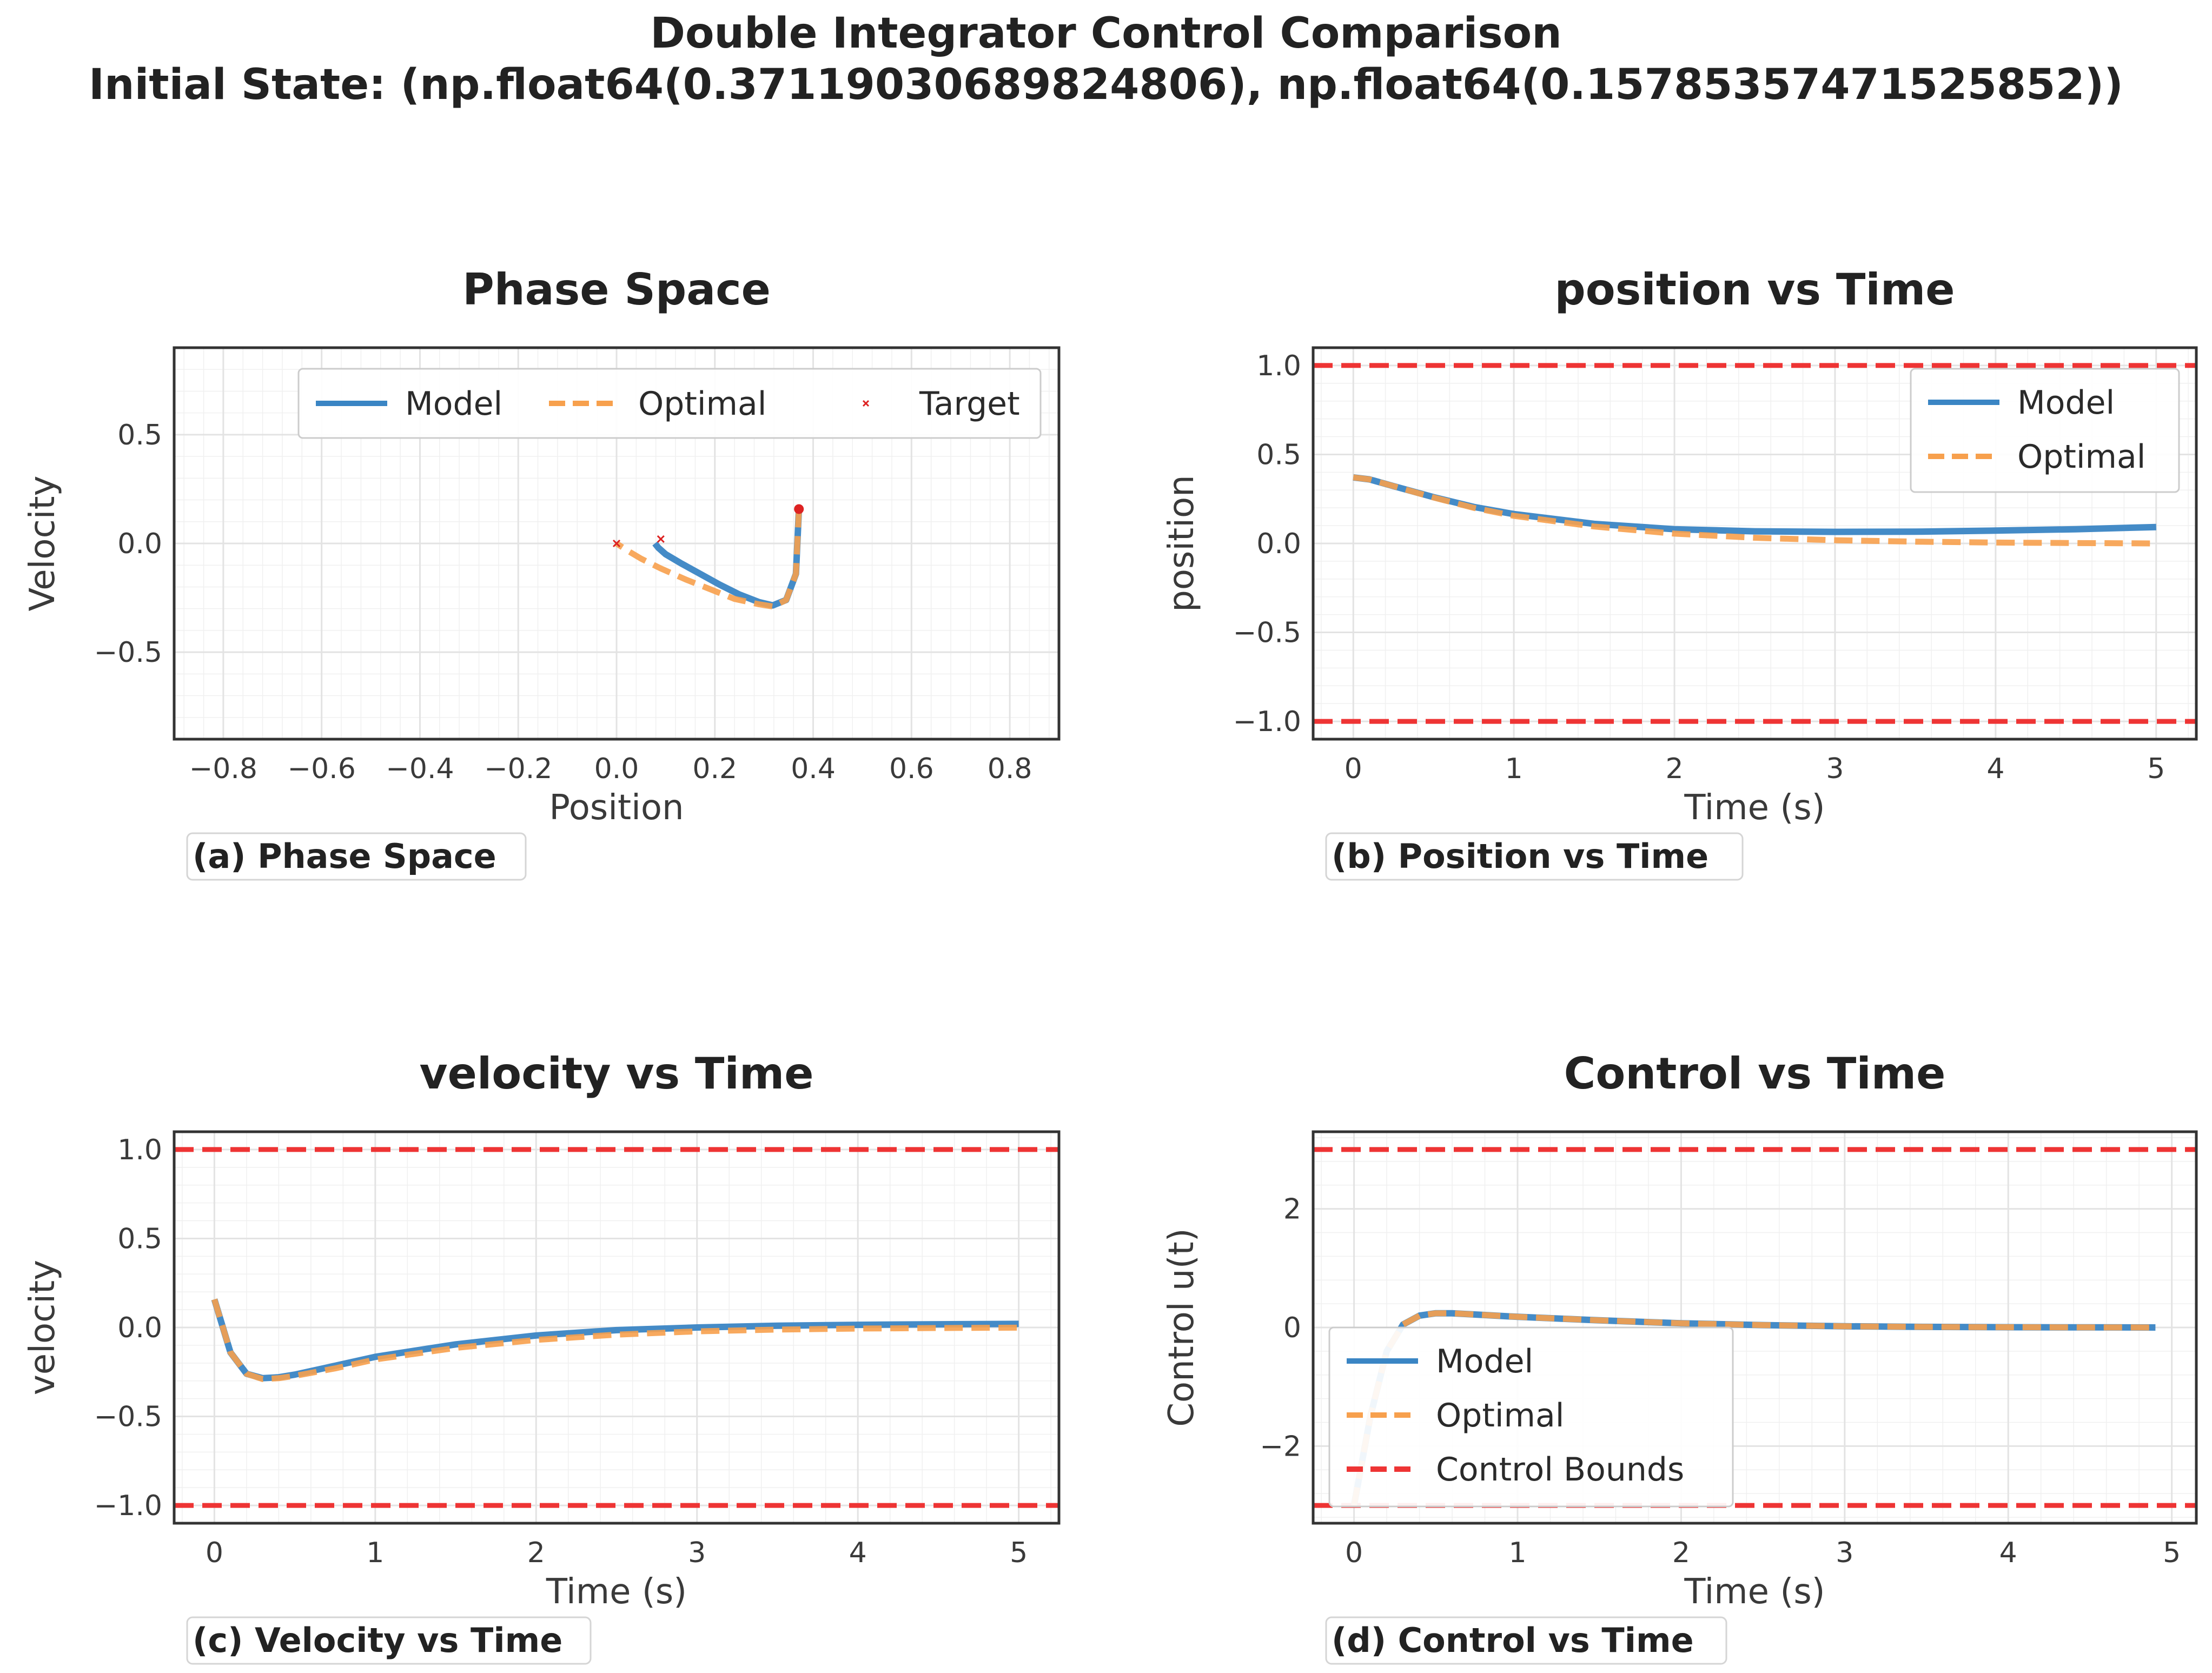 The height and width of the screenshot is (1673, 2212). What do you see at coordinates (518, 769) in the screenshot?
I see `x-tick-label: −0.2` at bounding box center [518, 769].